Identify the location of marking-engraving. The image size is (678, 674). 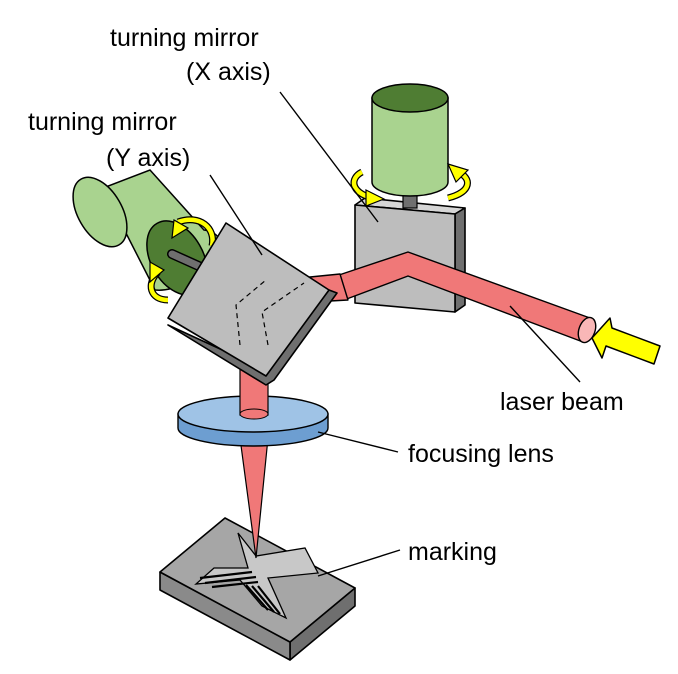
(257, 576).